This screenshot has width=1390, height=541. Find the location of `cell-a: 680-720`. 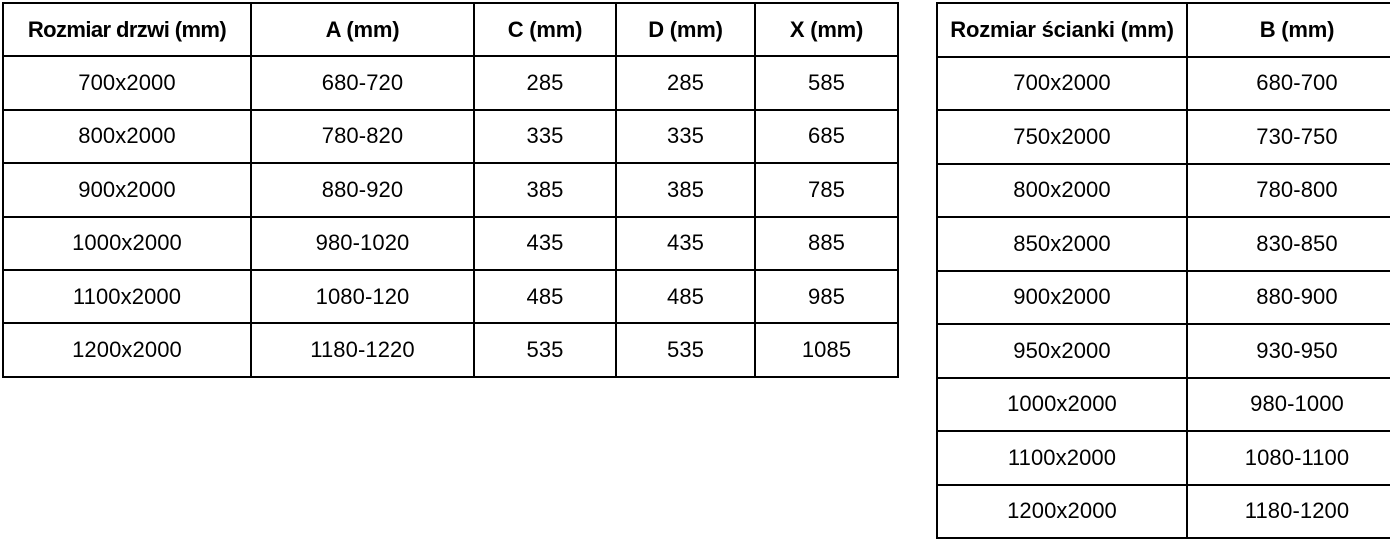

cell-a: 680-720 is located at coordinates (362, 83).